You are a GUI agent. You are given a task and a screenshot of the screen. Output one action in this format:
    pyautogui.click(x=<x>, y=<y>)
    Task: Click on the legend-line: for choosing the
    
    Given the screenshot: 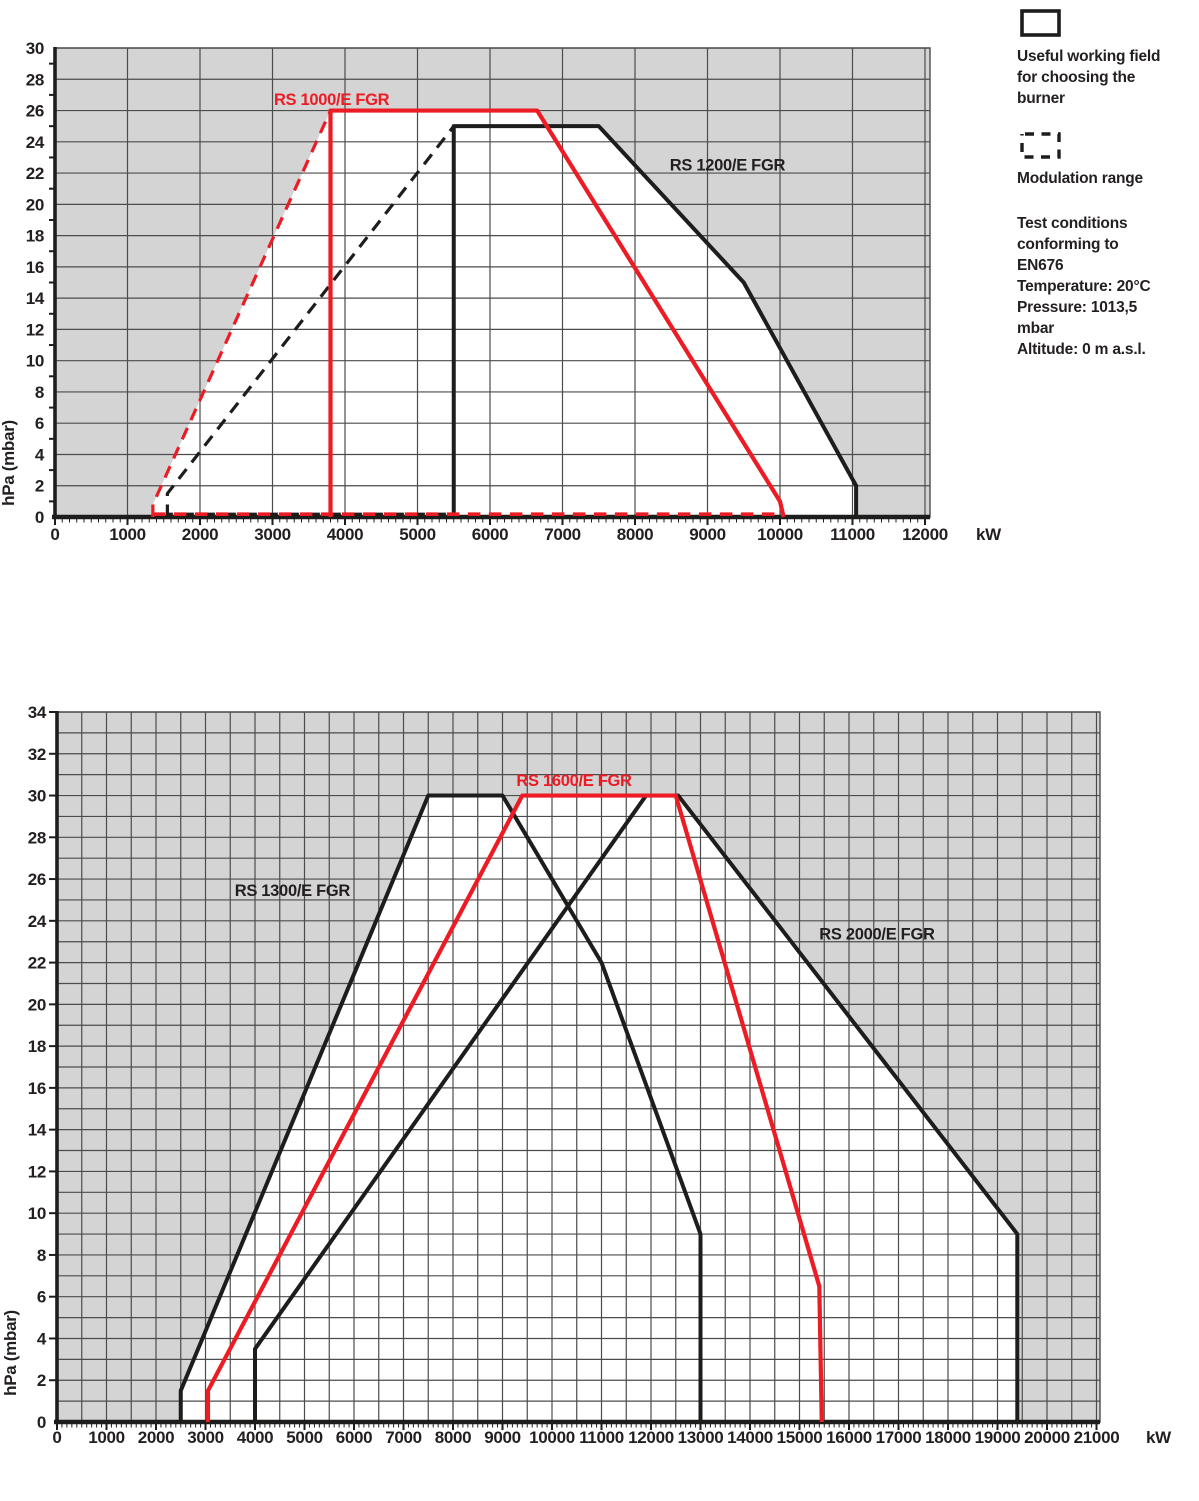 What is the action you would take?
    pyautogui.click(x=1076, y=77)
    